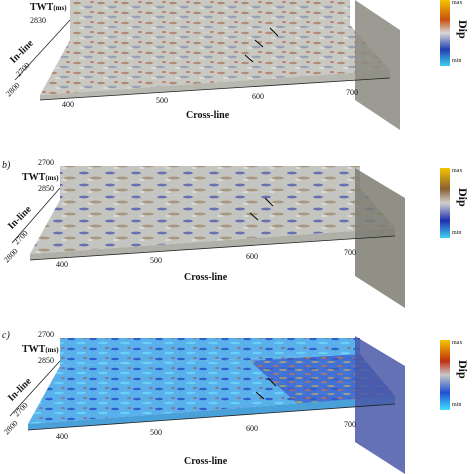  What do you see at coordinates (6, 335) in the screenshot?
I see `panel-letter: c)` at bounding box center [6, 335].